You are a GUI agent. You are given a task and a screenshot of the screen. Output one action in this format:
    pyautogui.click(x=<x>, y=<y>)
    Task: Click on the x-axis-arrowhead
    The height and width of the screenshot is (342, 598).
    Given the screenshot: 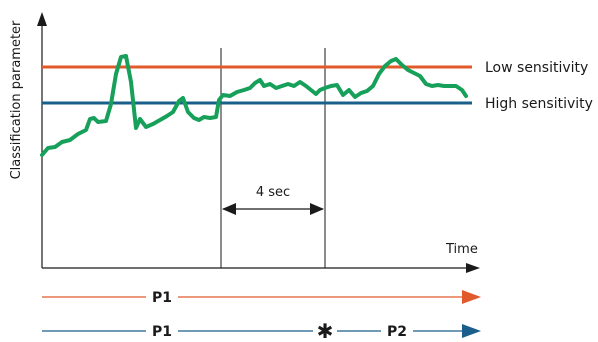 What is the action you would take?
    pyautogui.click(x=473, y=268)
    